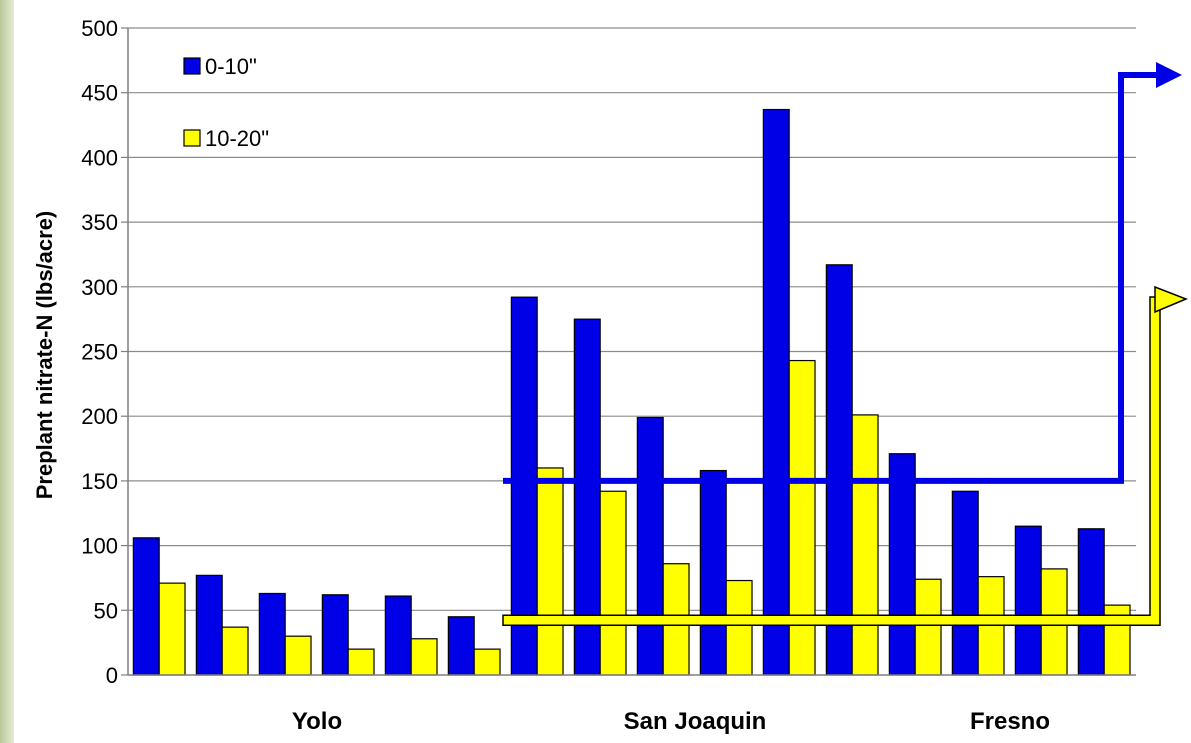 The image size is (1191, 743). Describe the element at coordinates (99, 546) in the screenshot. I see `y-tick-label: 100` at that location.